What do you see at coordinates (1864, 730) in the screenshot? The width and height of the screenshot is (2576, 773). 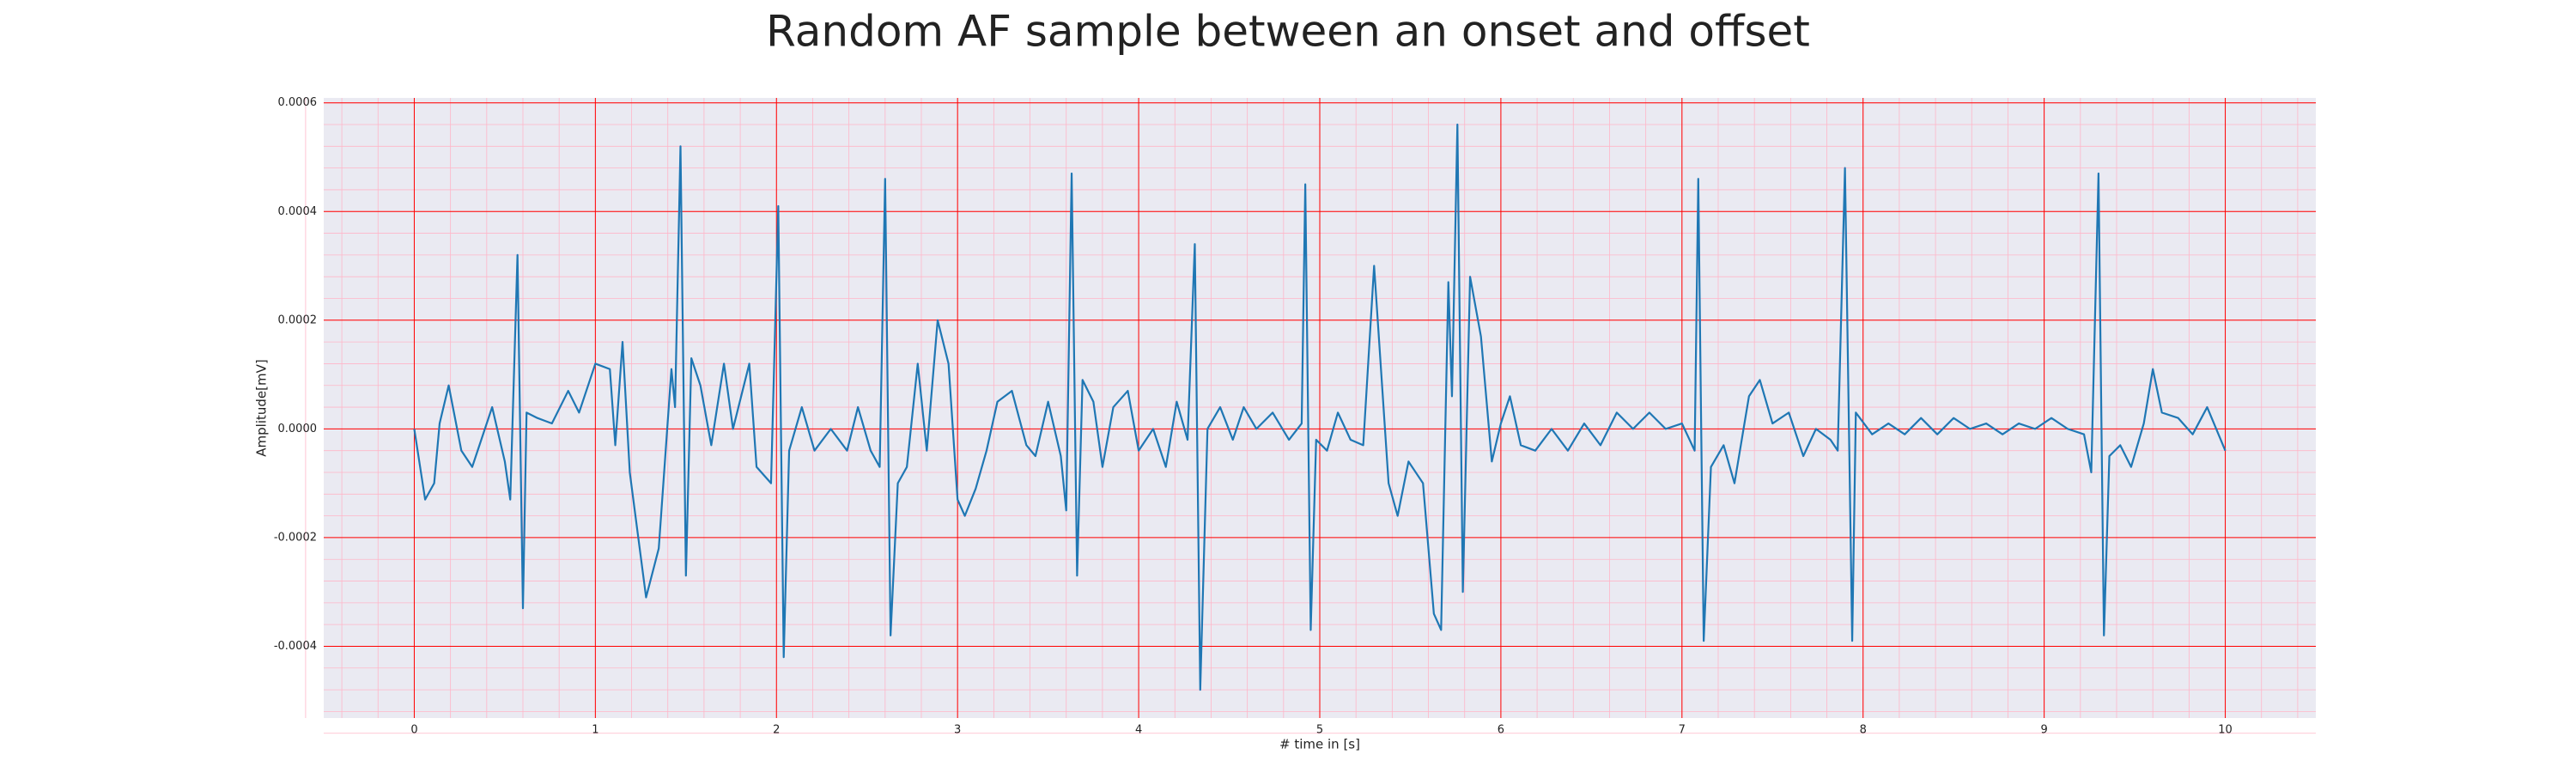 I see `x-tick-label: 8` at bounding box center [1864, 730].